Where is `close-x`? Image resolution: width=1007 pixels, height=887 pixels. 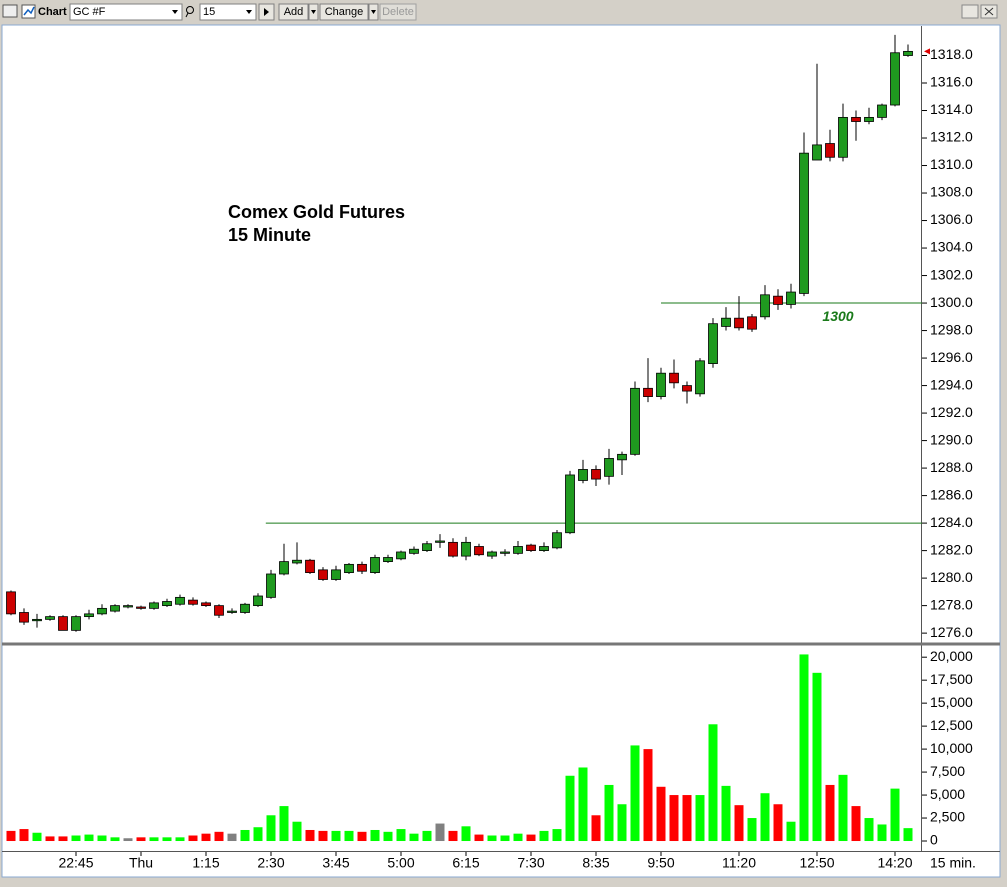 close-x is located at coordinates (989, 11).